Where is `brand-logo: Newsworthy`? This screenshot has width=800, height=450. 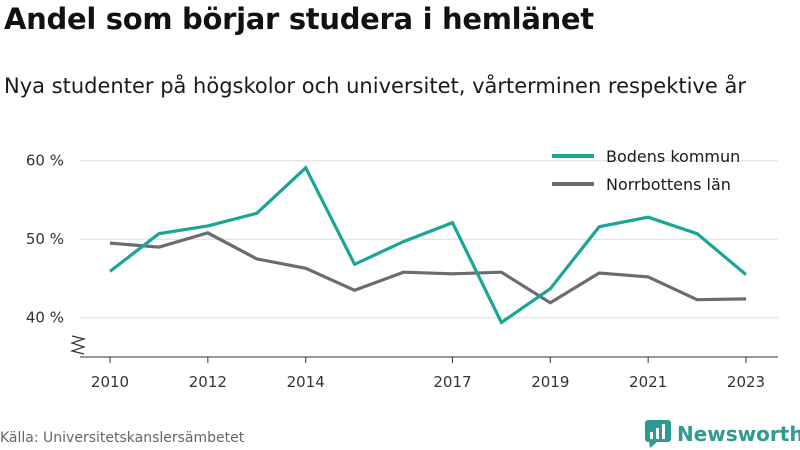 brand-logo: Newsworthy is located at coordinates (722, 434).